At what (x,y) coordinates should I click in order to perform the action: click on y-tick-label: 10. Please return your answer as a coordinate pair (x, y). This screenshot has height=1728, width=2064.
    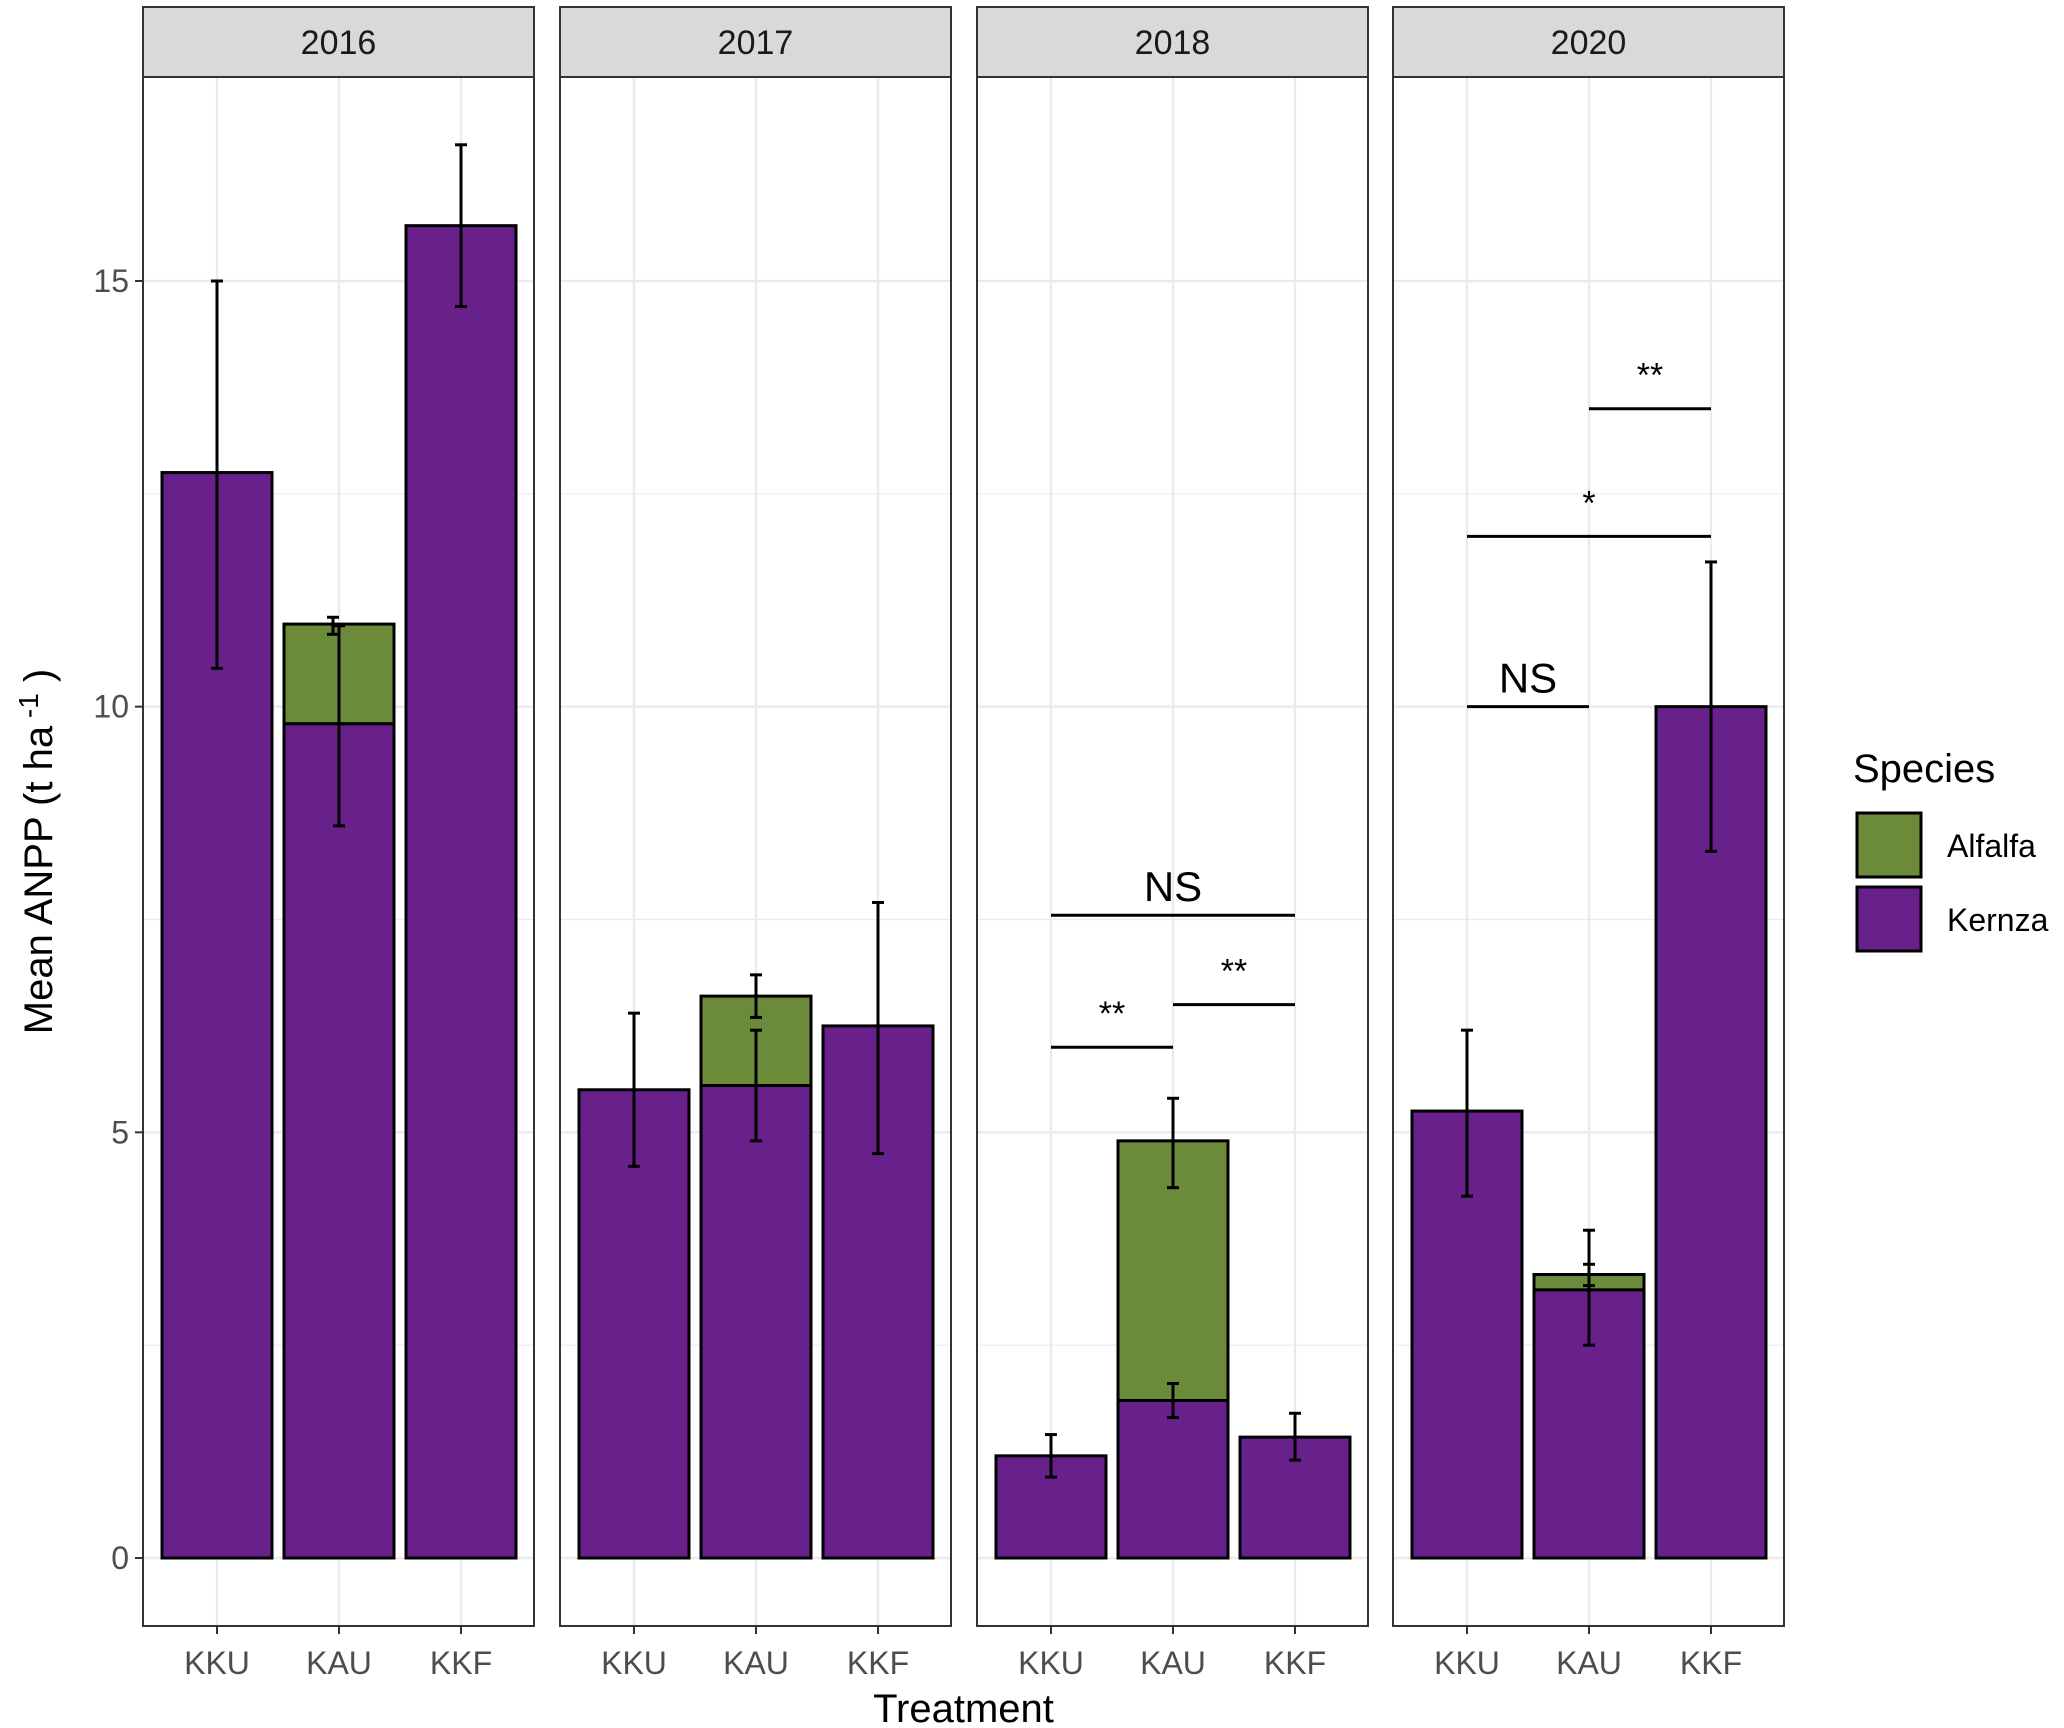
    Looking at the image, I should click on (111, 707).